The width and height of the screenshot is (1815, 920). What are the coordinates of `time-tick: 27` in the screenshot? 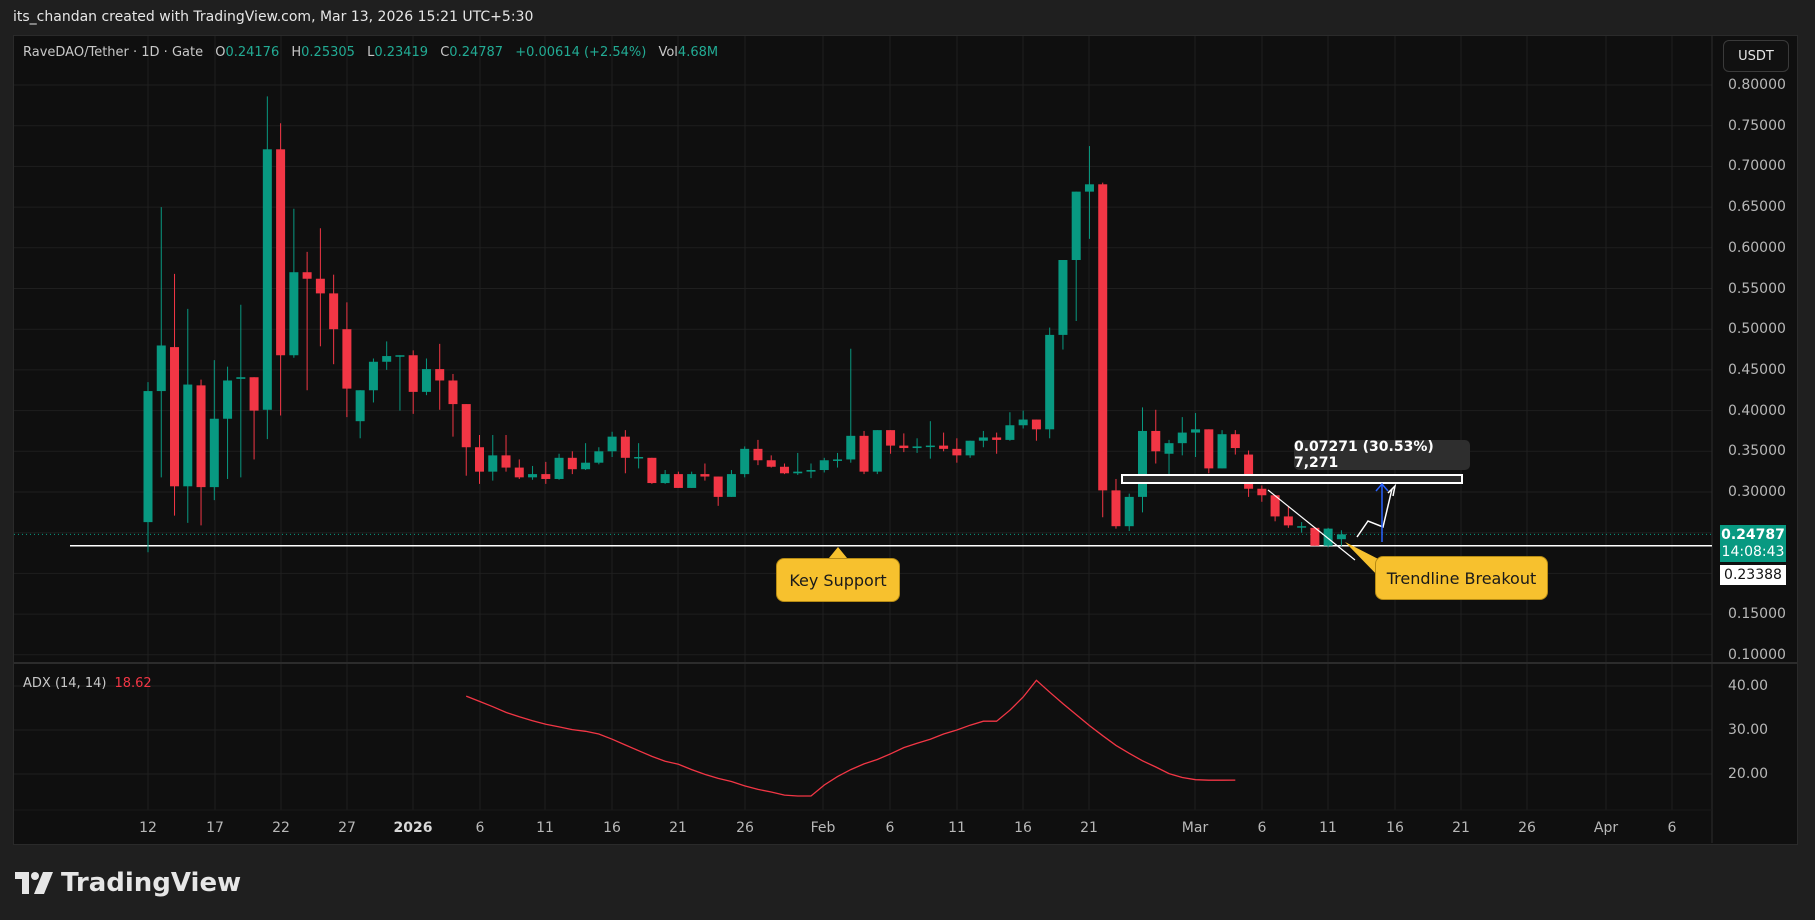 It's located at (347, 828).